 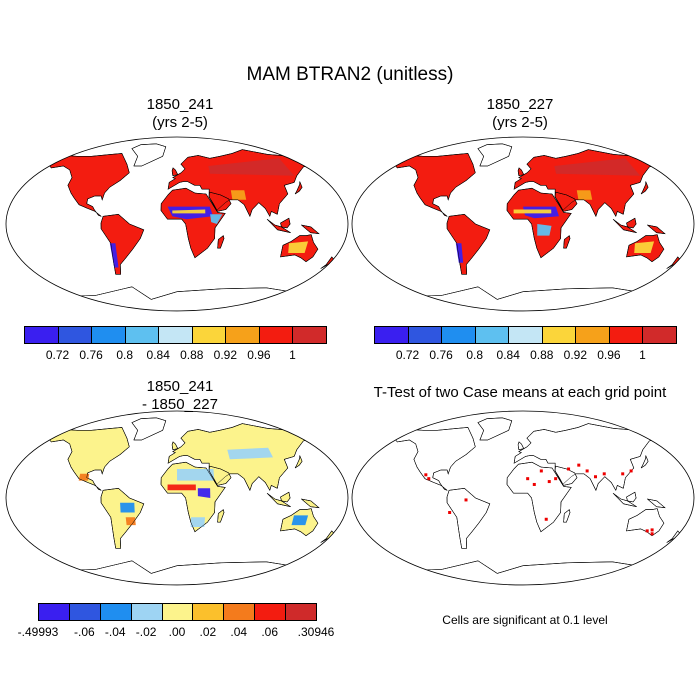 What do you see at coordinates (645, 522) in the screenshot?
I see `coastline-australia` at bounding box center [645, 522].